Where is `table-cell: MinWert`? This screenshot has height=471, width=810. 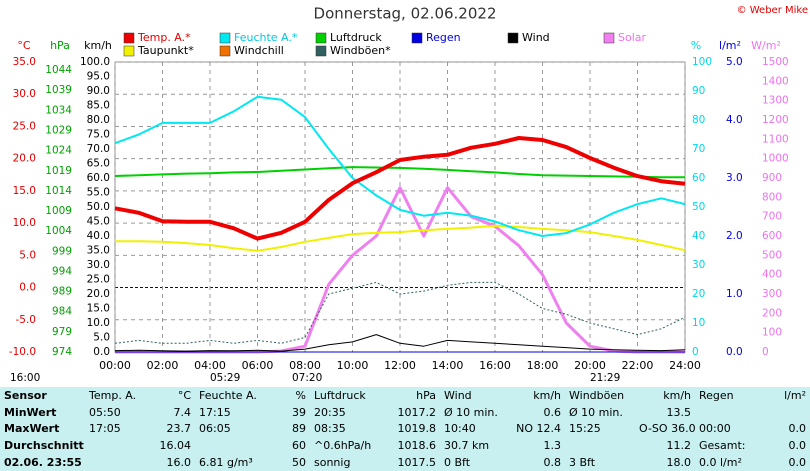
table-cell: MinWert is located at coordinates (30, 412).